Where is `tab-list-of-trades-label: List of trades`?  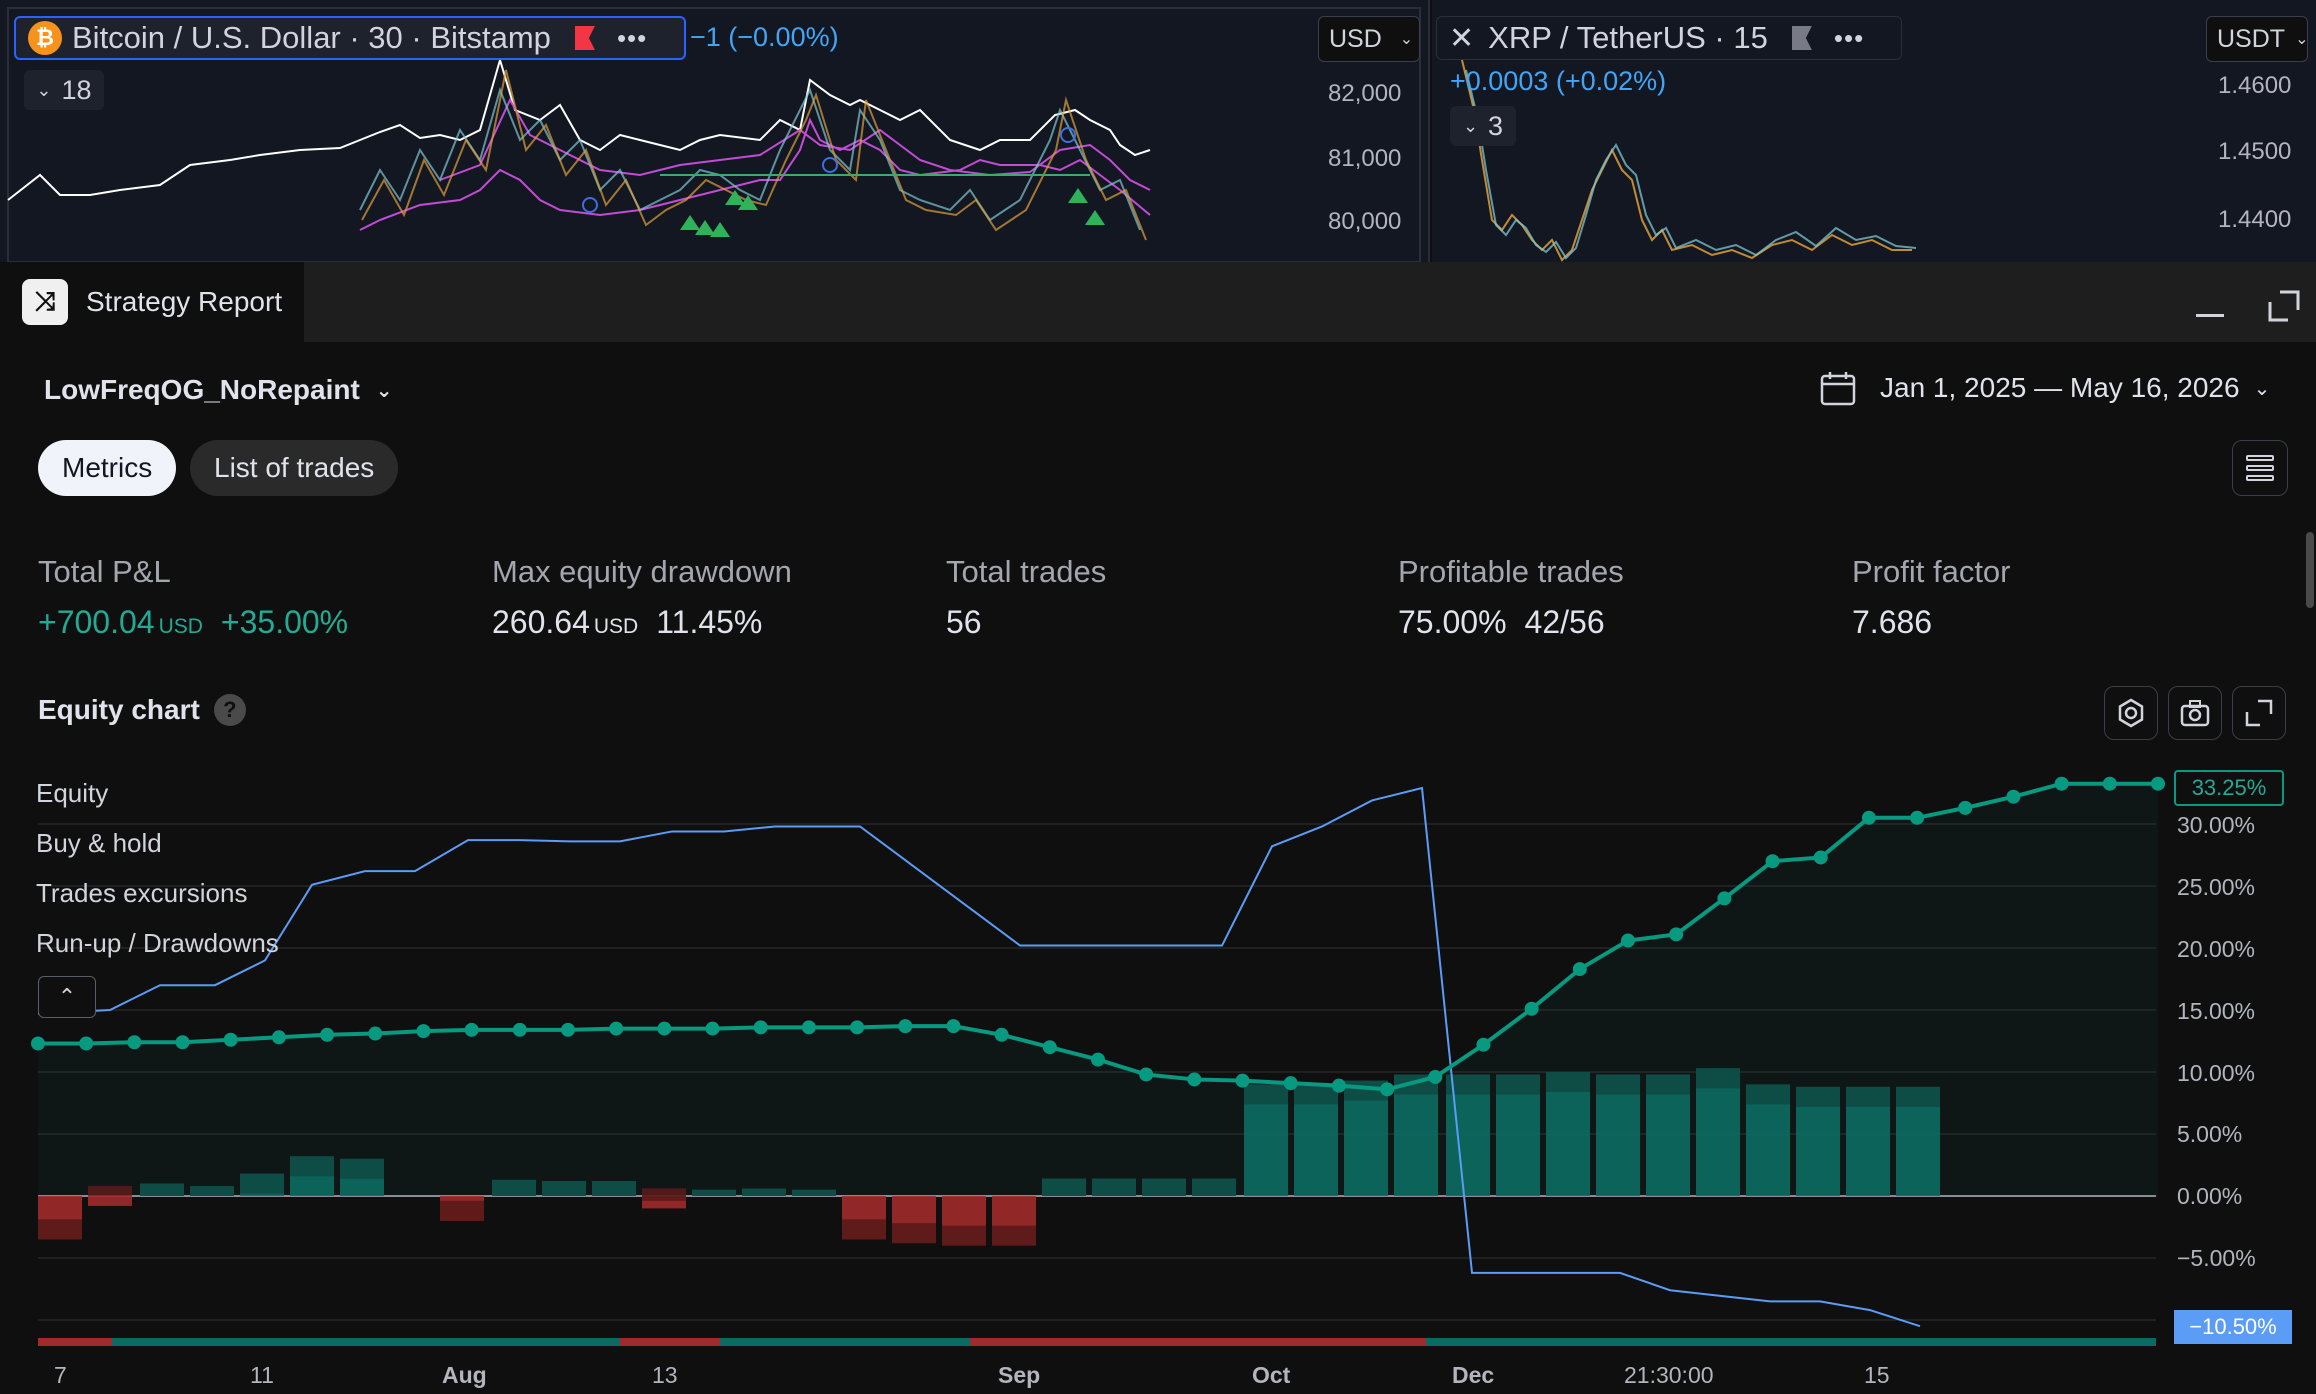 tab-list-of-trades-label: List of trades is located at coordinates (294, 467).